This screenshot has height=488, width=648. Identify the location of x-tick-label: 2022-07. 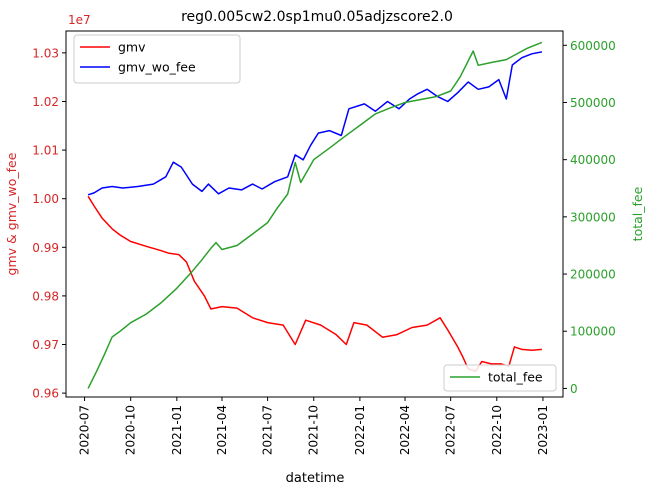
(451, 430).